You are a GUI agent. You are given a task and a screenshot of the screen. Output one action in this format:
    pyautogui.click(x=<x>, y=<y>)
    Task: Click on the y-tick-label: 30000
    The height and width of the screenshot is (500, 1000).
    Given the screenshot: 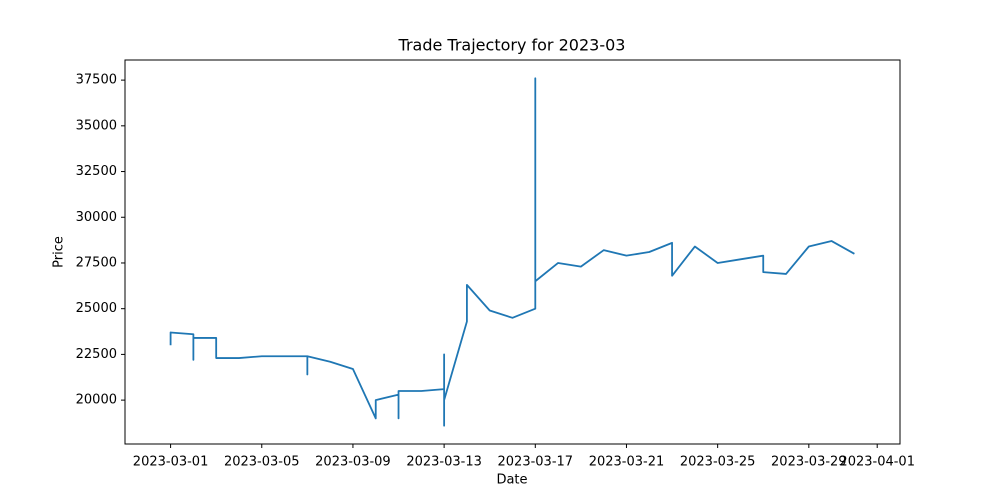 What is the action you would take?
    pyautogui.click(x=96, y=217)
    